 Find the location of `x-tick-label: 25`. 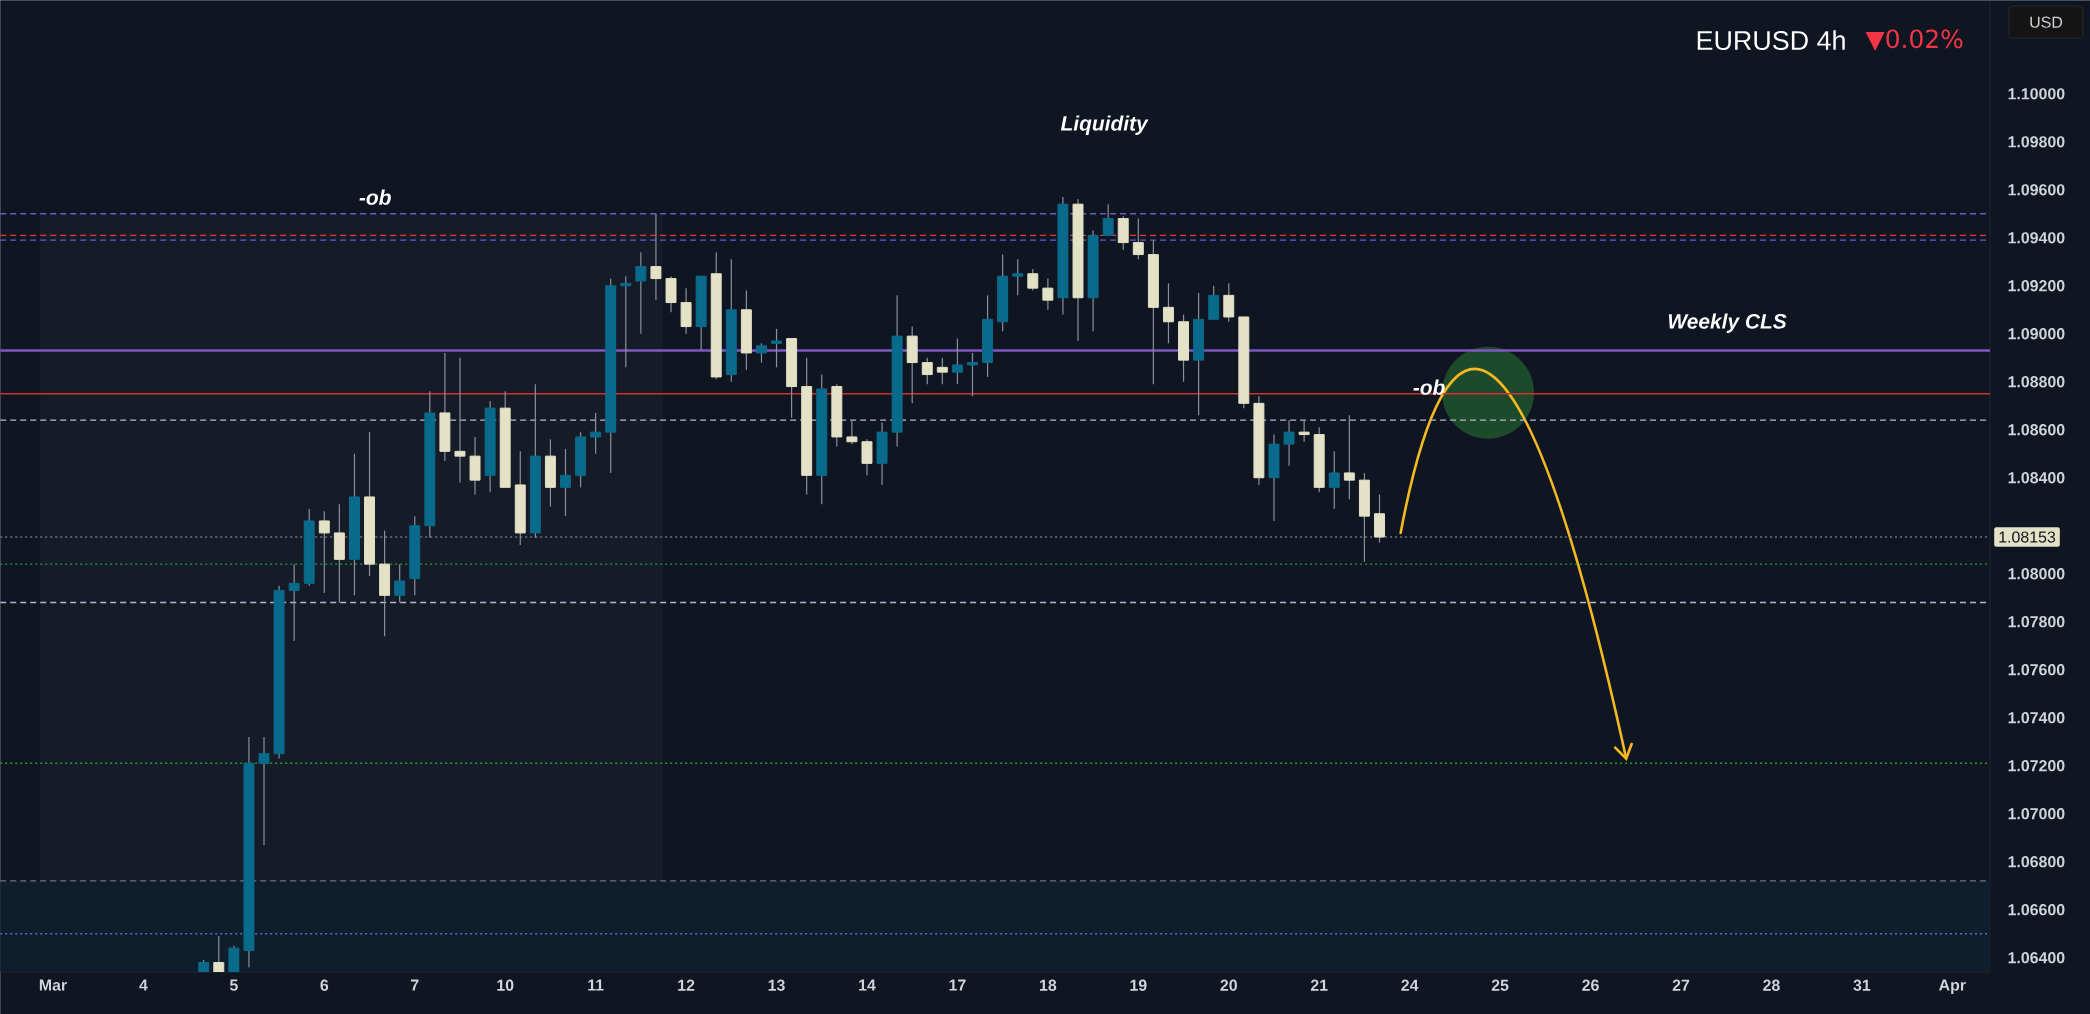

x-tick-label: 25 is located at coordinates (1500, 985).